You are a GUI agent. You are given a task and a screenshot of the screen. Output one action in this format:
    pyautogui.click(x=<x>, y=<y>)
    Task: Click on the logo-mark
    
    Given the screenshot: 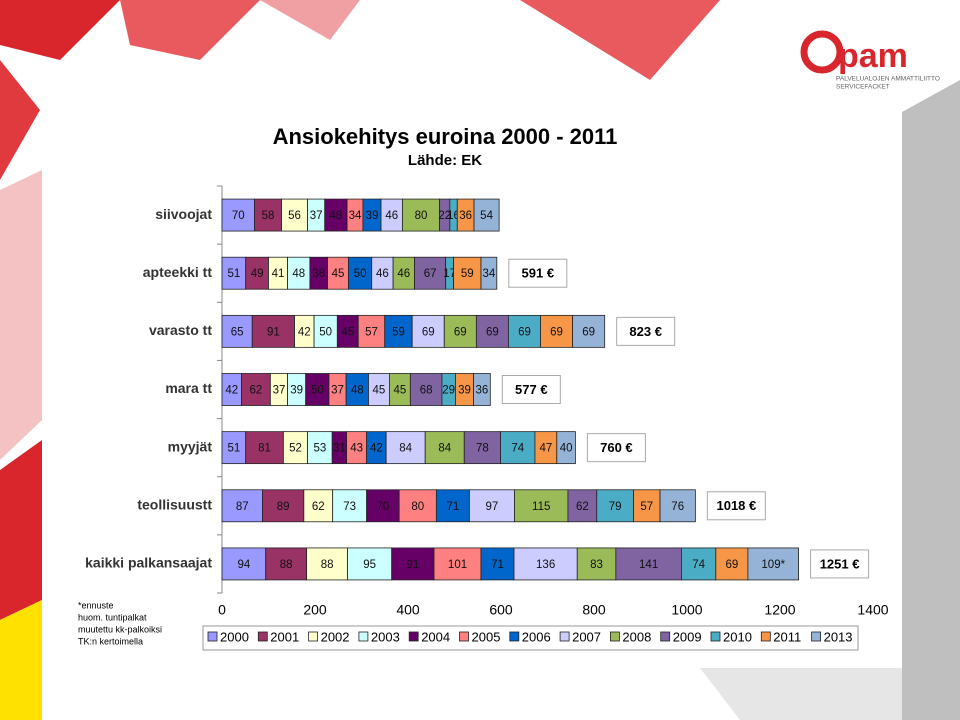 What is the action you would take?
    pyautogui.click(x=822, y=52)
    